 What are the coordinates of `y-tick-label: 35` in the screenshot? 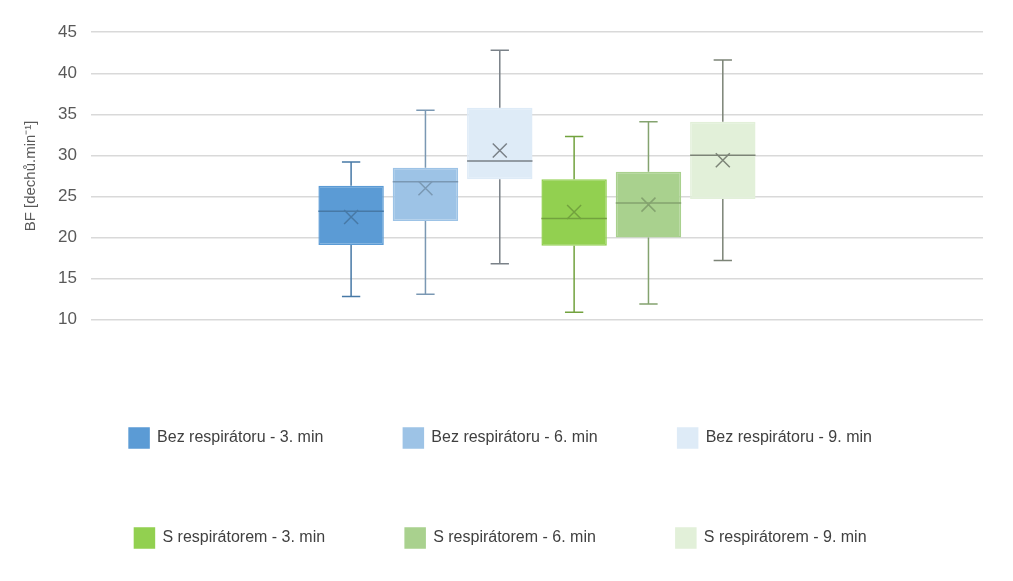 It's located at (67, 113).